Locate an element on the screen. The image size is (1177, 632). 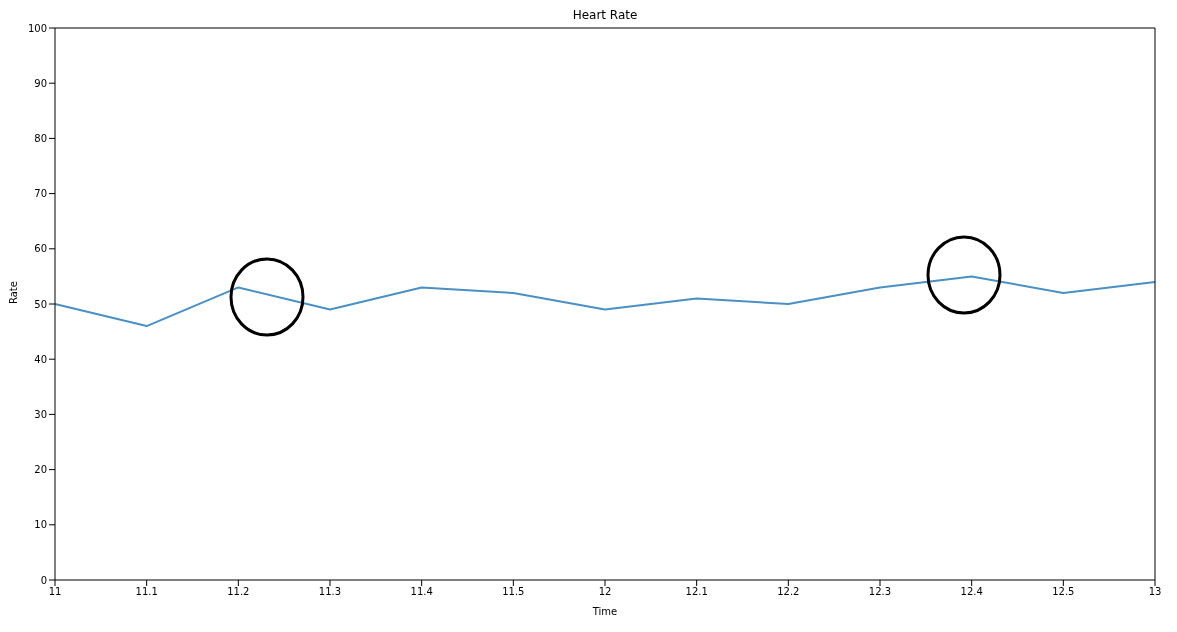
y-tick-label: 60 is located at coordinates (40, 249).